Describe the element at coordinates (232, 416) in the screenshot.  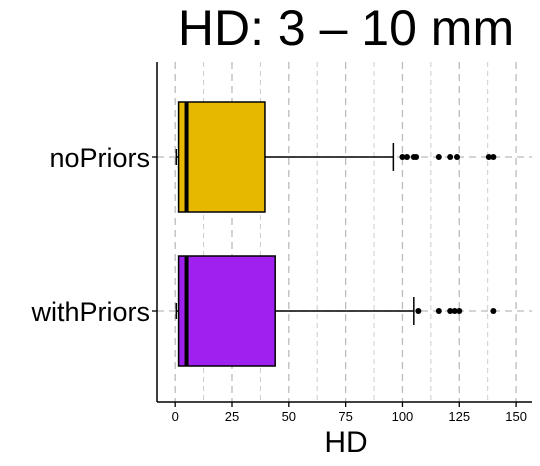
I see `x-tick-label: 25` at that location.